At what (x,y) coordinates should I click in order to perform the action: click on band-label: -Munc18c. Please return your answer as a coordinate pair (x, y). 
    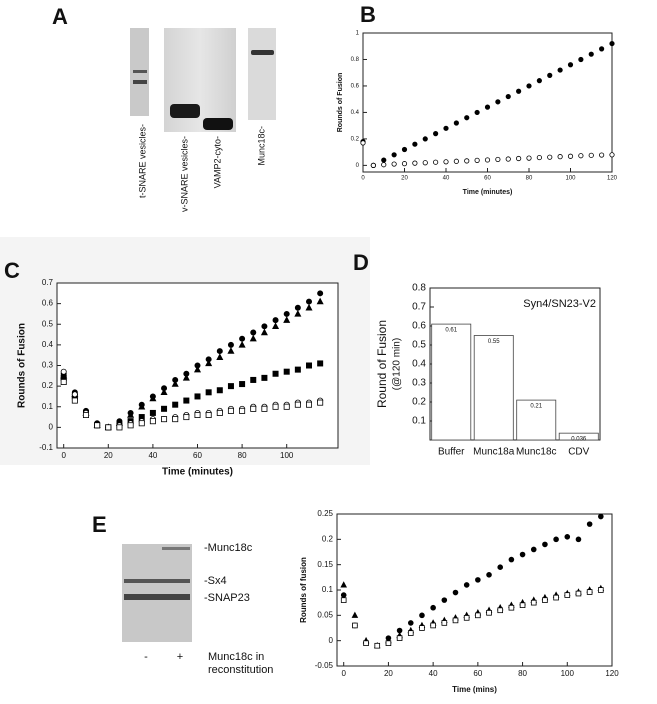
    Looking at the image, I should click on (228, 548).